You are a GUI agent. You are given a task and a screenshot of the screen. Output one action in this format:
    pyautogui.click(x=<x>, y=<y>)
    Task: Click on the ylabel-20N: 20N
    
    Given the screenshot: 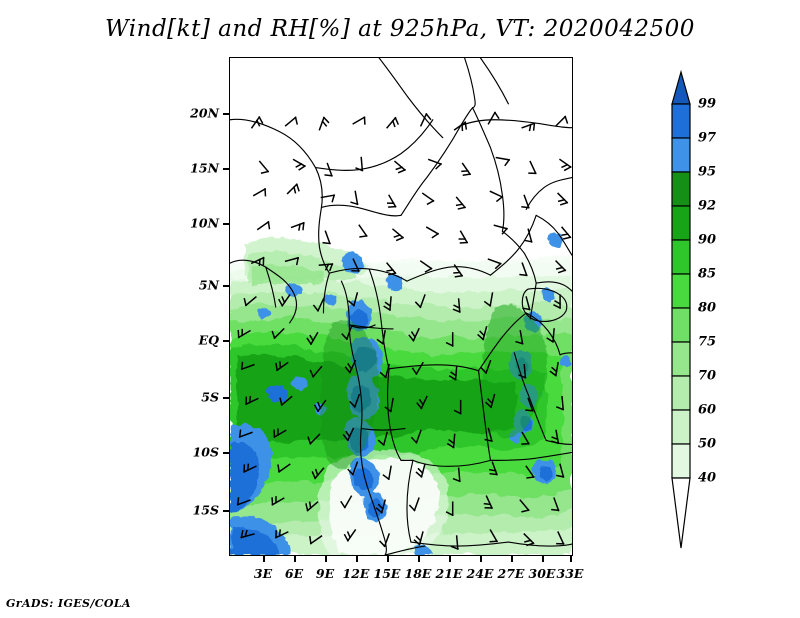 What is the action you would take?
    pyautogui.click(x=204, y=113)
    